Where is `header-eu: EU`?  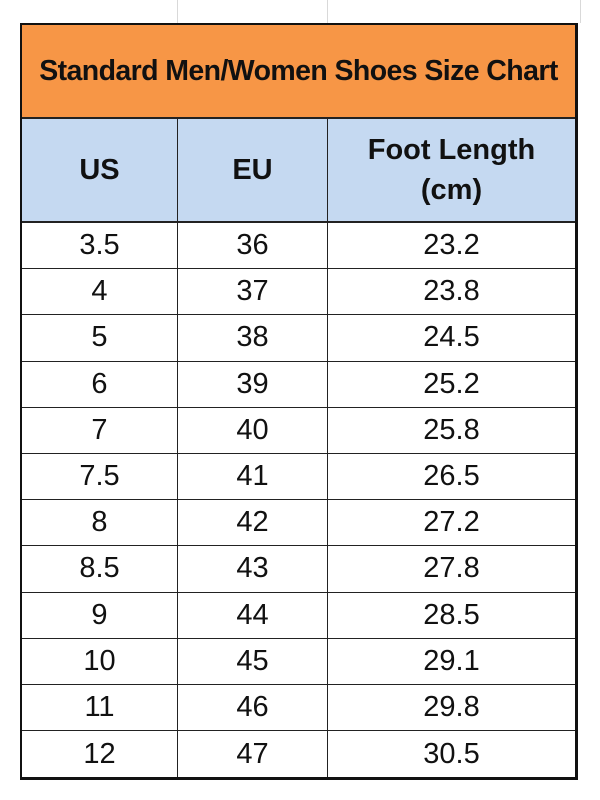 header-eu: EU is located at coordinates (253, 170).